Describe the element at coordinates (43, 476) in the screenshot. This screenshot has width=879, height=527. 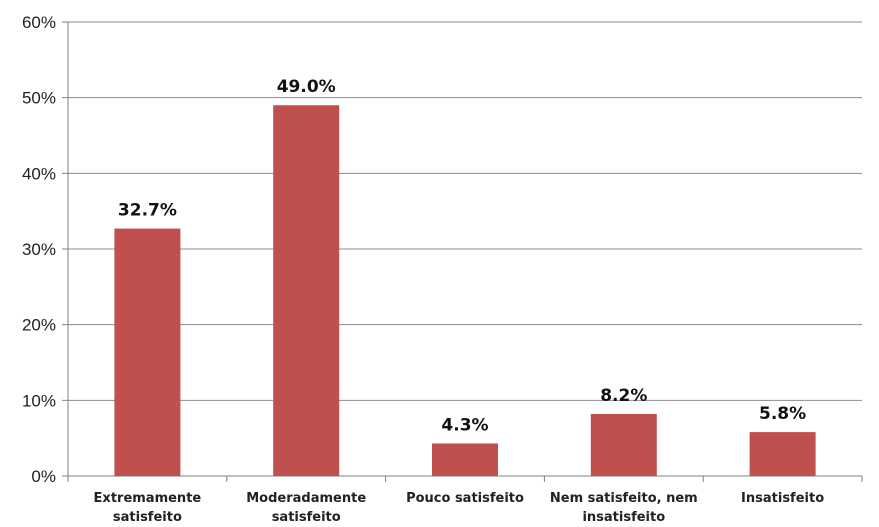
I see `y-tick-label: 0%` at that location.